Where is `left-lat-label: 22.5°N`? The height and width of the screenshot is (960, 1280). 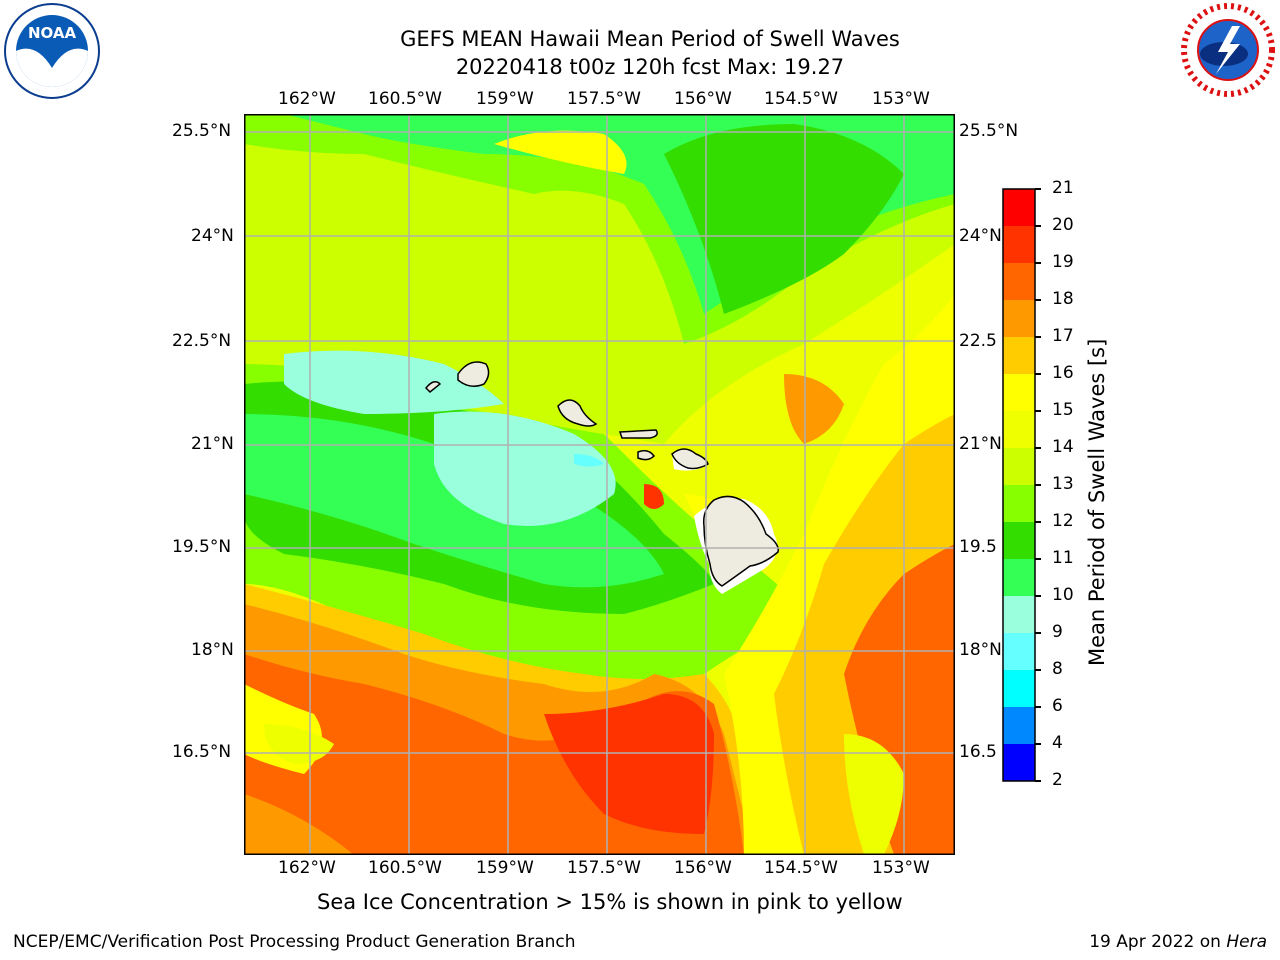
left-lat-label: 22.5°N is located at coordinates (202, 341).